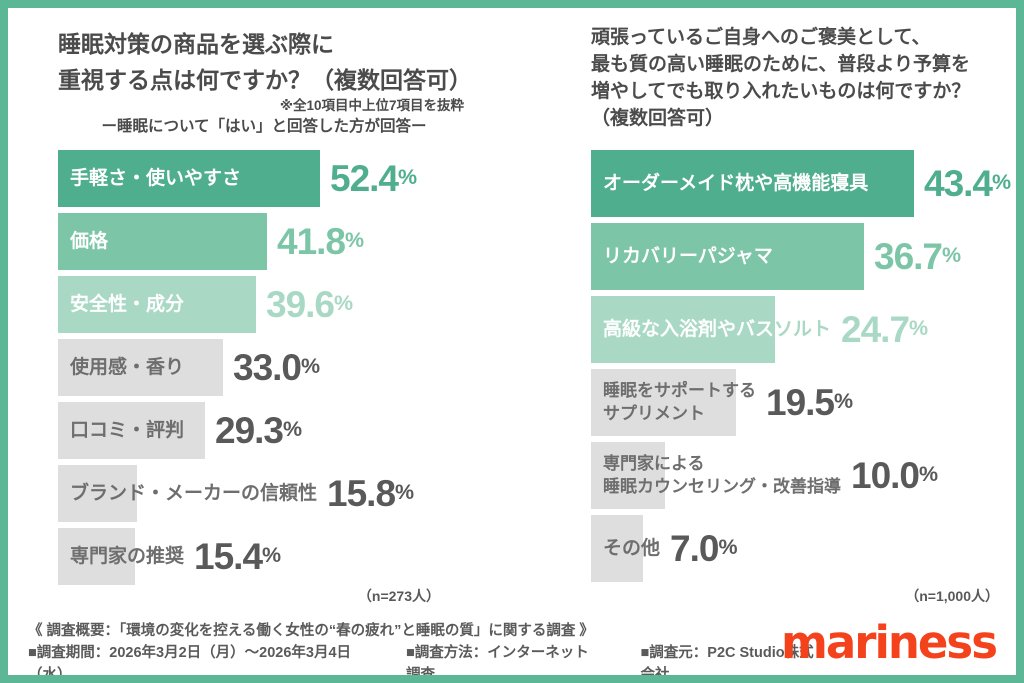 This screenshot has width=1024, height=683. Describe the element at coordinates (264, 126) in the screenshot. I see `left-chart-subtitle: ー睡眠について「はい」と回答した方が回答ー` at that location.